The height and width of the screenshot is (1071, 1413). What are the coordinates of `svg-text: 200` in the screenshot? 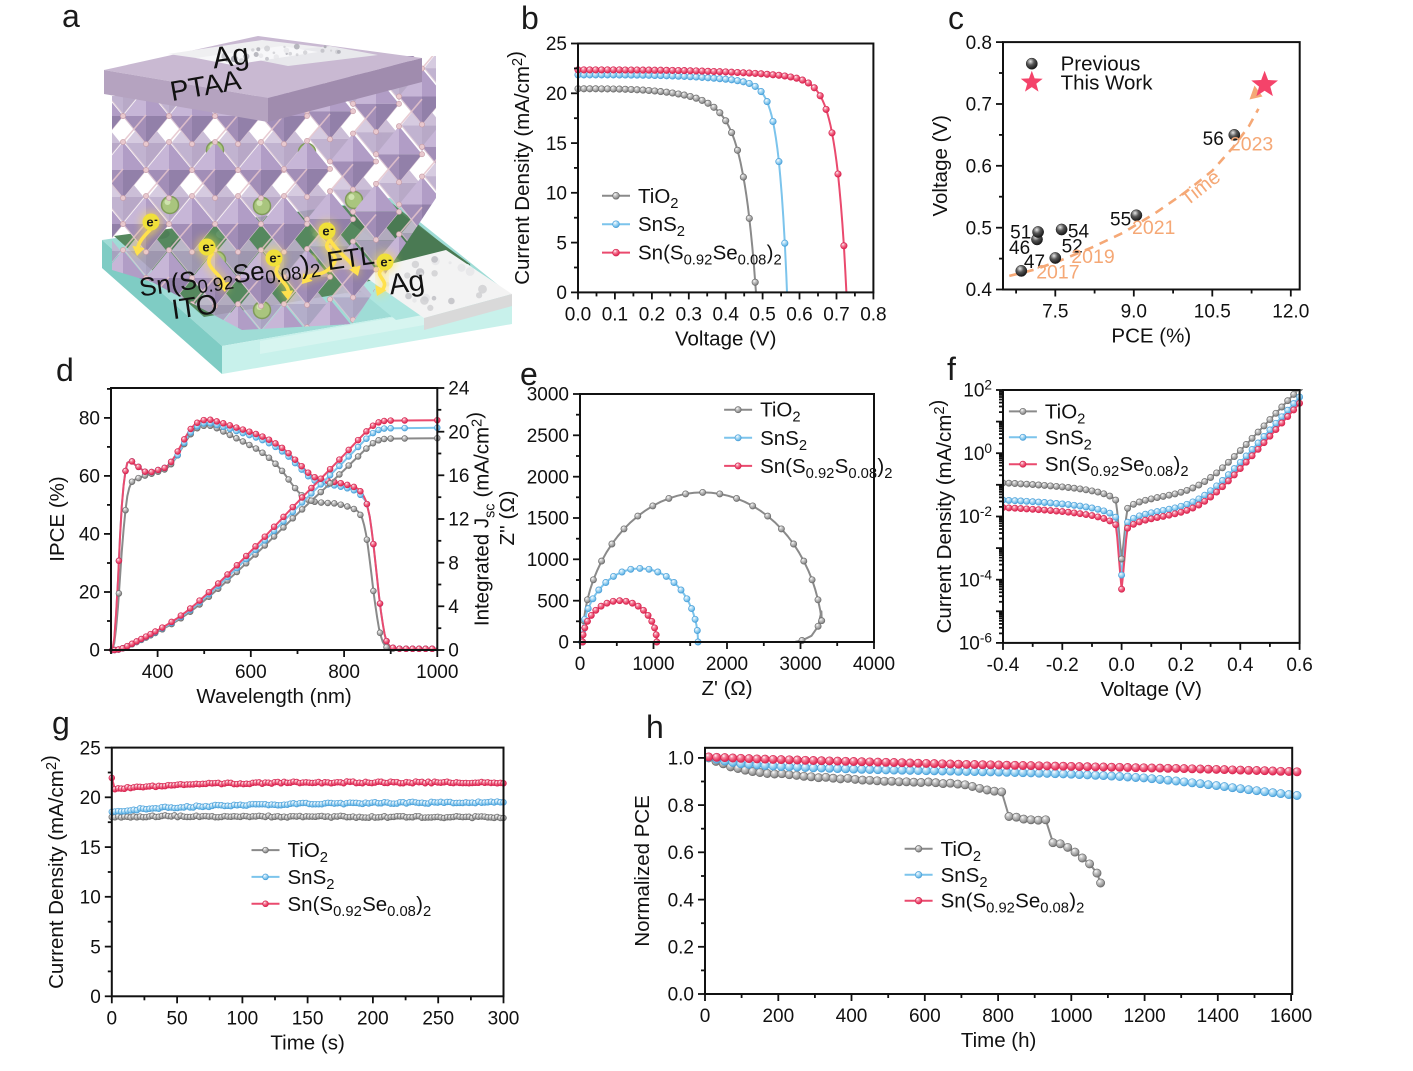 It's located at (778, 1016).